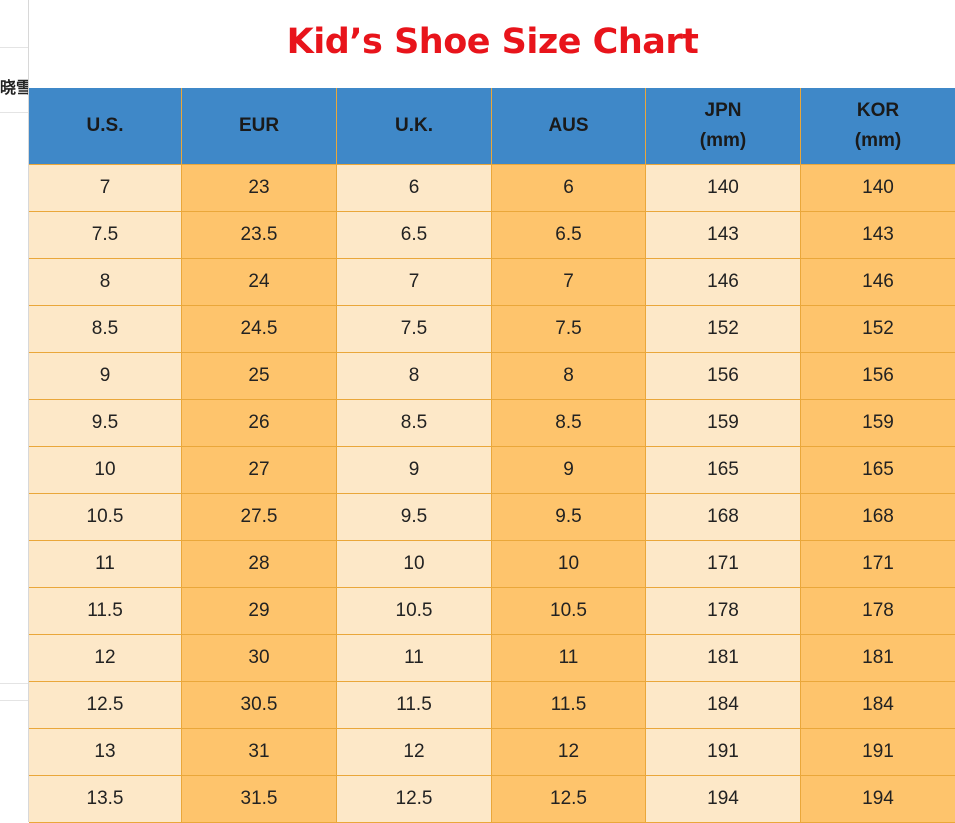 This screenshot has height=823, width=955. What do you see at coordinates (259, 658) in the screenshot?
I see `table-cell: 30` at bounding box center [259, 658].